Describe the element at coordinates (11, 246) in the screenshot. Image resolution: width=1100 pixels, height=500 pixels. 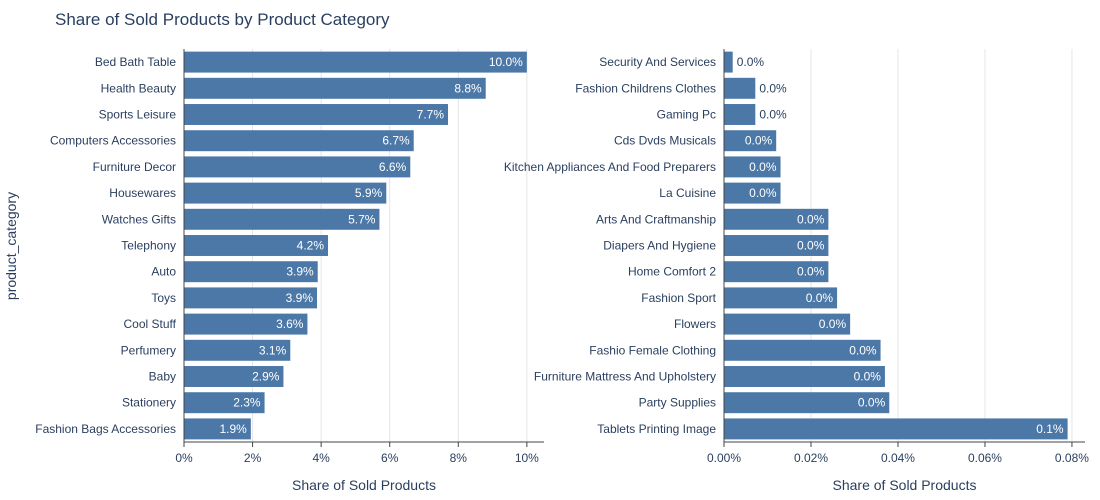
I see `y-axis-title: product_category` at that location.